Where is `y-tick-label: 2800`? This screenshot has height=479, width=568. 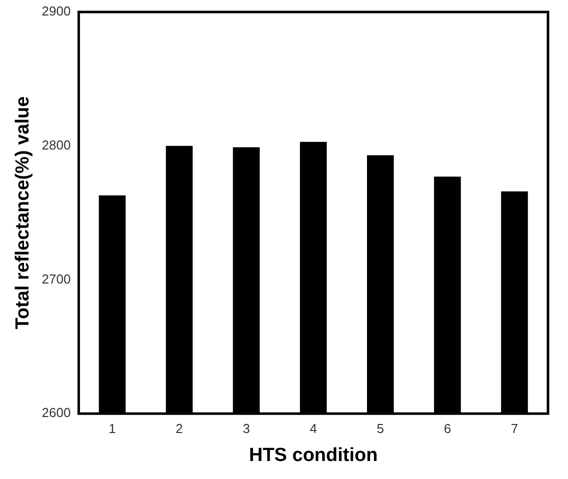 y-tick-label: 2800 is located at coordinates (56, 144).